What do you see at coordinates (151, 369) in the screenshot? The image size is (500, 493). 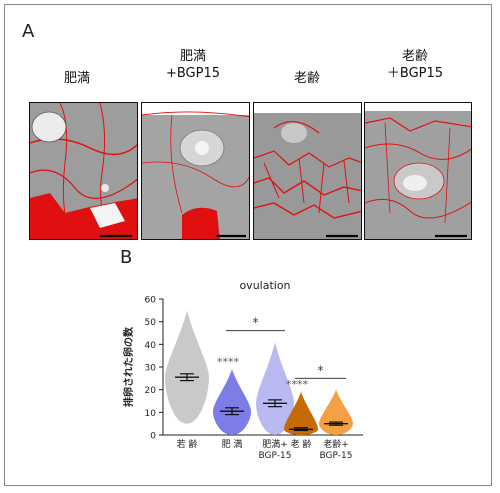 I see `y-tick-label-3: 30` at bounding box center [151, 369].